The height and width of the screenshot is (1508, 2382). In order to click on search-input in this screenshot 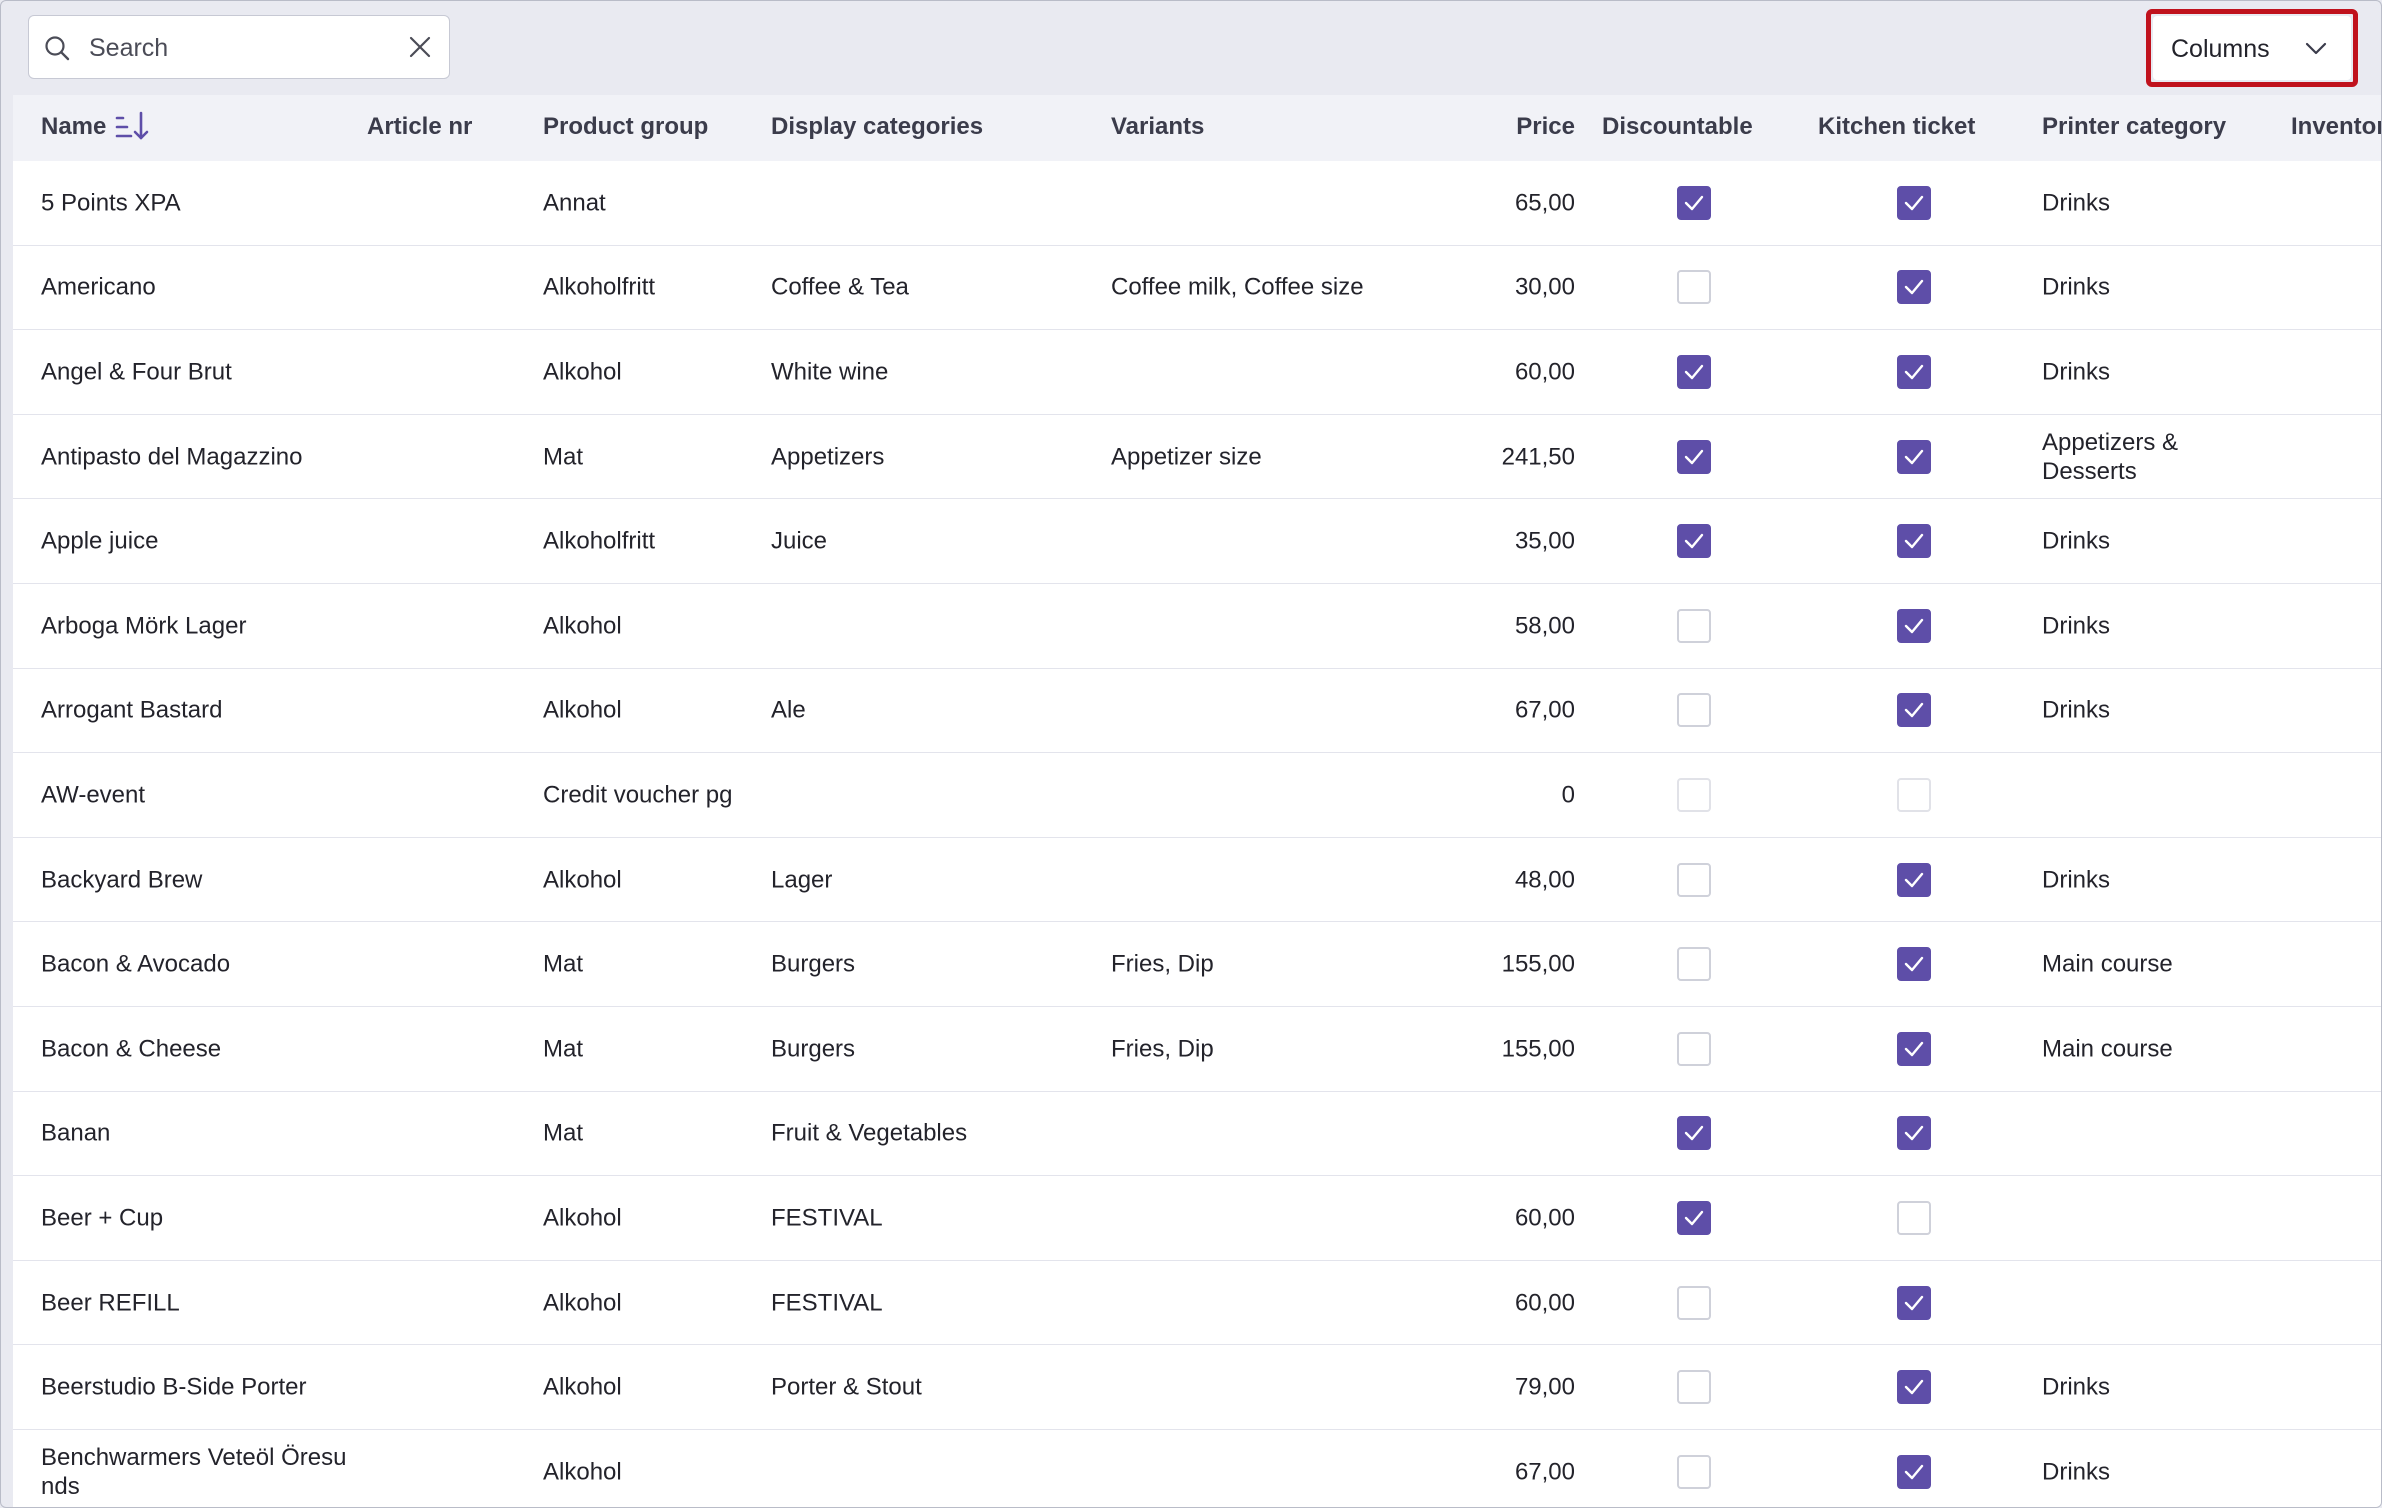, I will do `click(249, 48)`.